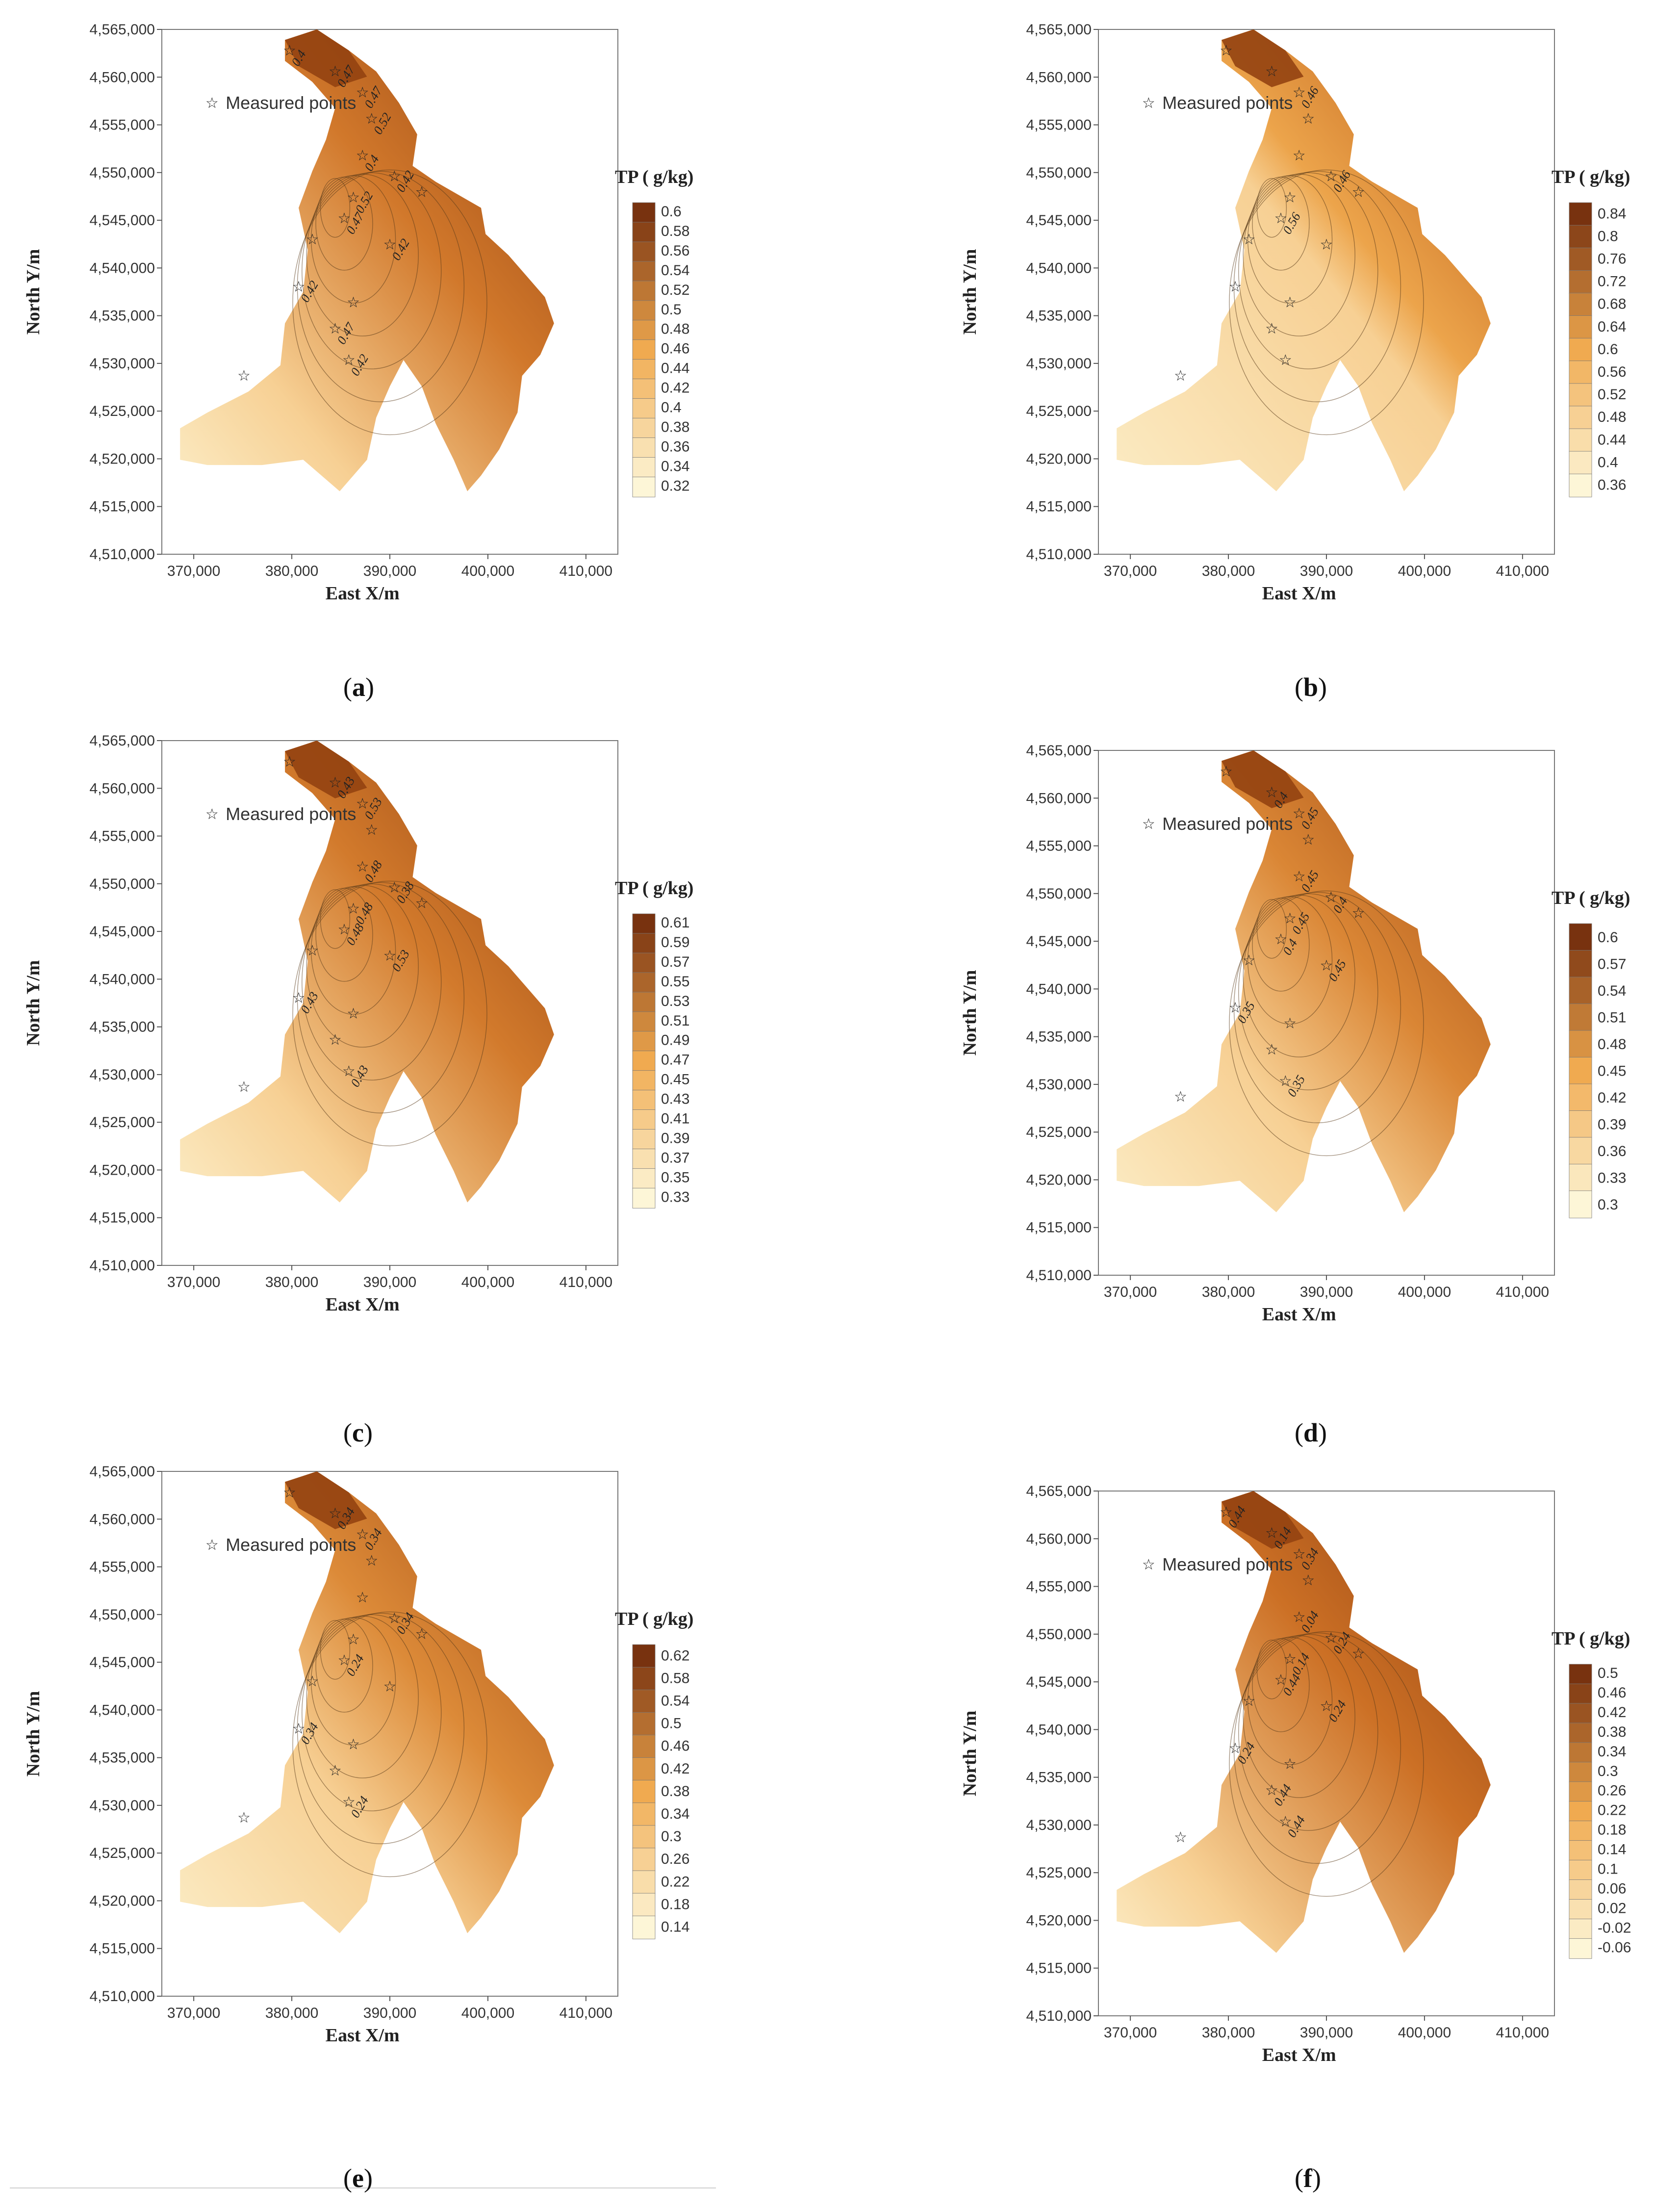 The width and height of the screenshot is (1680, 2212). Describe the element at coordinates (675, 446) in the screenshot. I see `colorbar-tick-label: 0.36` at that location.